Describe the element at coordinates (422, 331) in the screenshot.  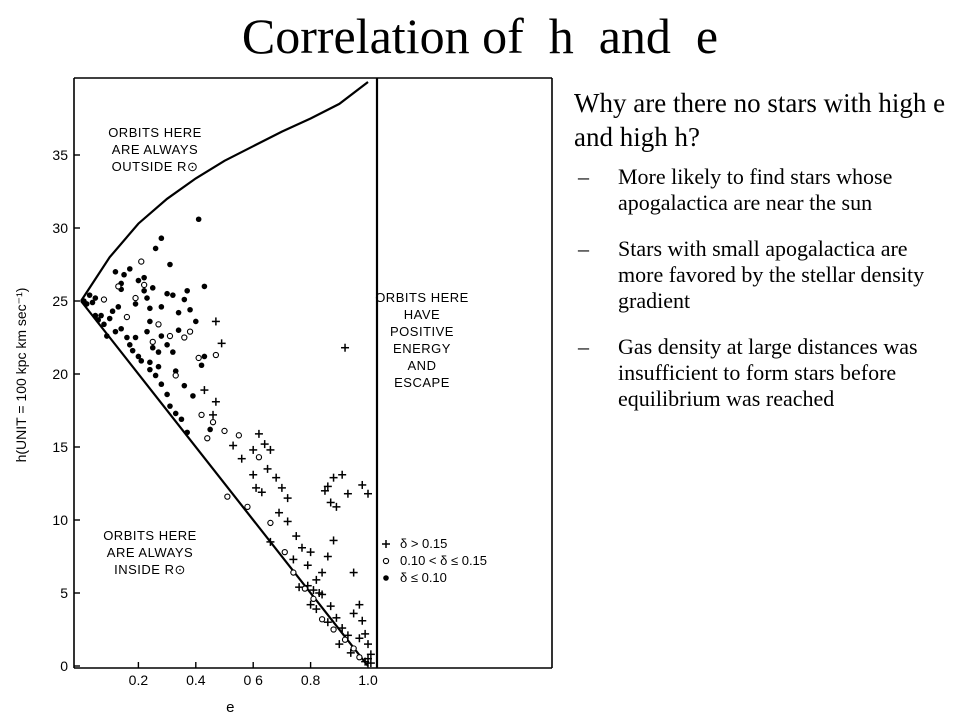
I see `region-label-escape: POSITIVE` at that location.